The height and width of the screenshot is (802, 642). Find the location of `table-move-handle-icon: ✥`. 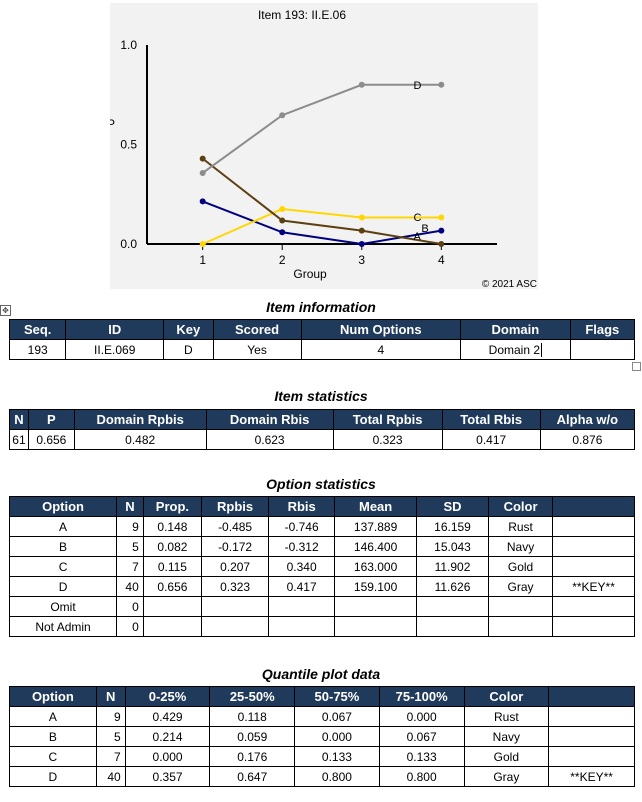

table-move-handle-icon: ✥ is located at coordinates (5, 310).